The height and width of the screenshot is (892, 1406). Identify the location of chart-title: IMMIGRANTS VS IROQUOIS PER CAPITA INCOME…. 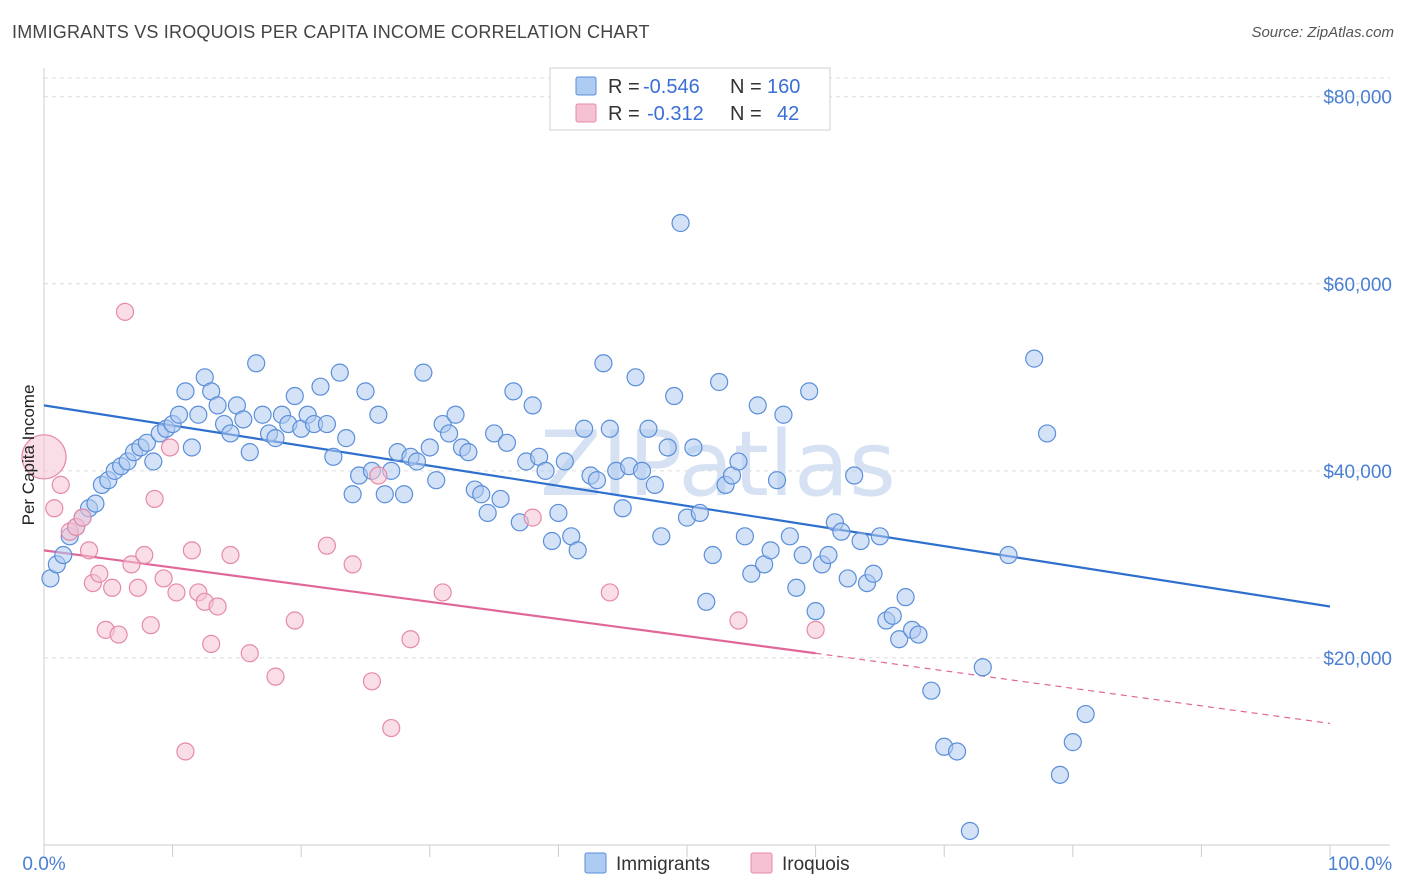
(331, 32).